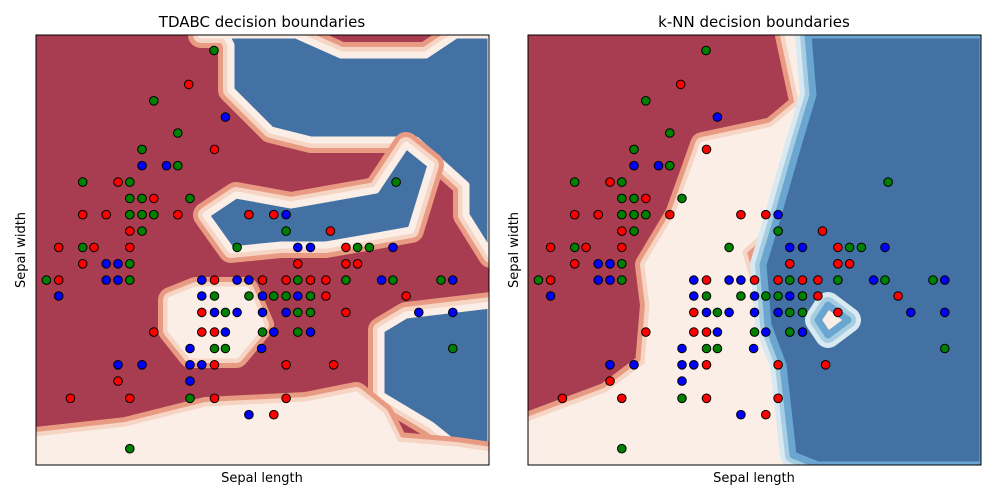 This screenshot has width=1000, height=500. What do you see at coordinates (262, 478) in the screenshot?
I see `x-axis-label-tdabc: Sepal length` at bounding box center [262, 478].